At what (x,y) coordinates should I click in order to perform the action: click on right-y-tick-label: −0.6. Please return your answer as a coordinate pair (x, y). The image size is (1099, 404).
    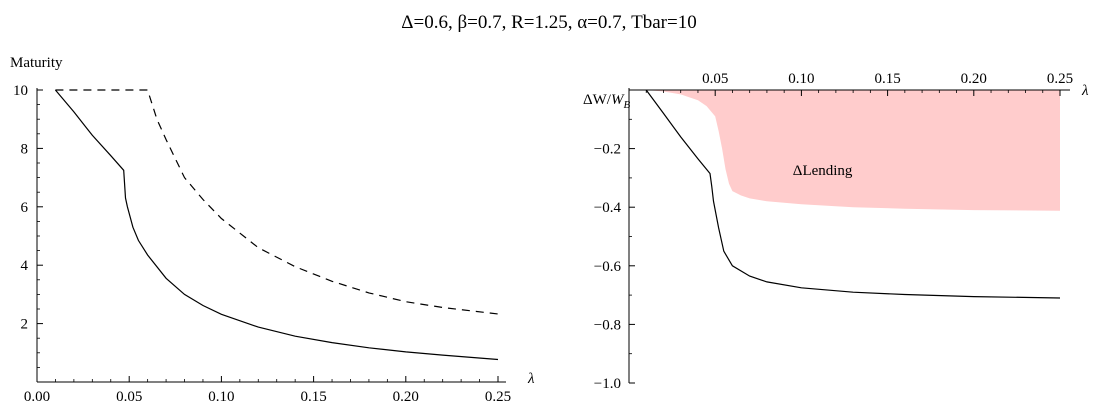
    Looking at the image, I should click on (608, 267).